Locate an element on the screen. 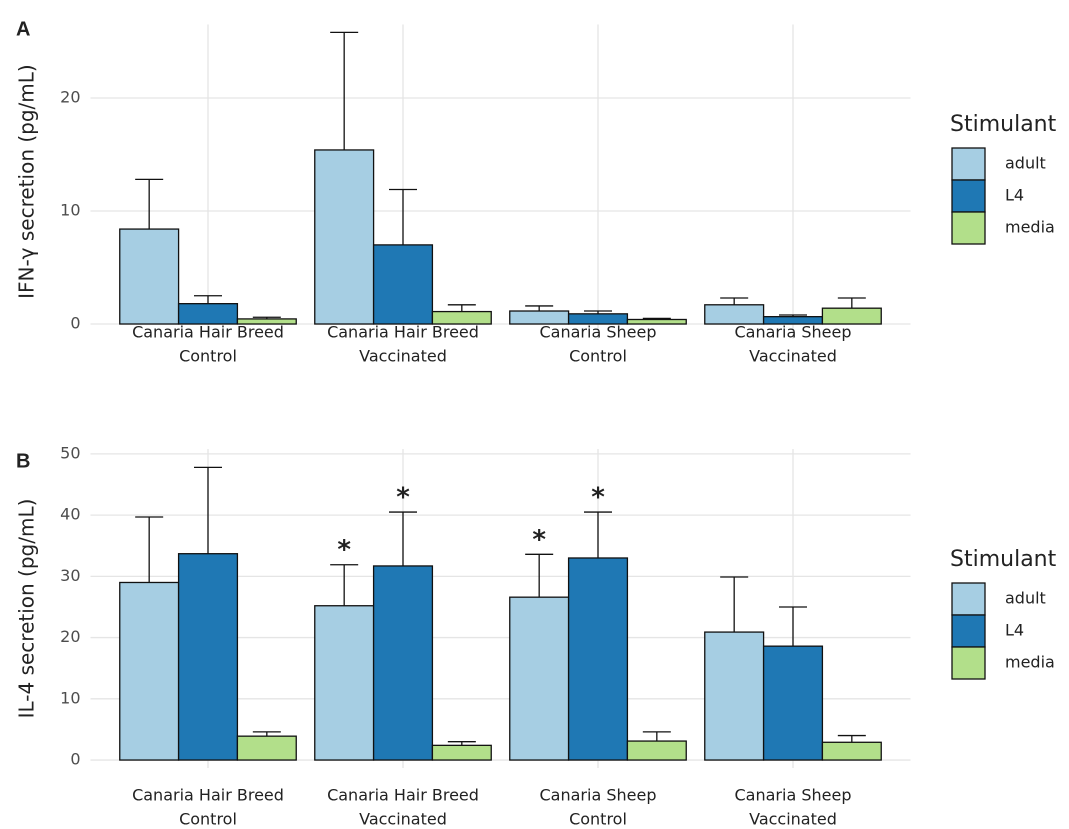  y-tick-label: 40 is located at coordinates (70, 514).